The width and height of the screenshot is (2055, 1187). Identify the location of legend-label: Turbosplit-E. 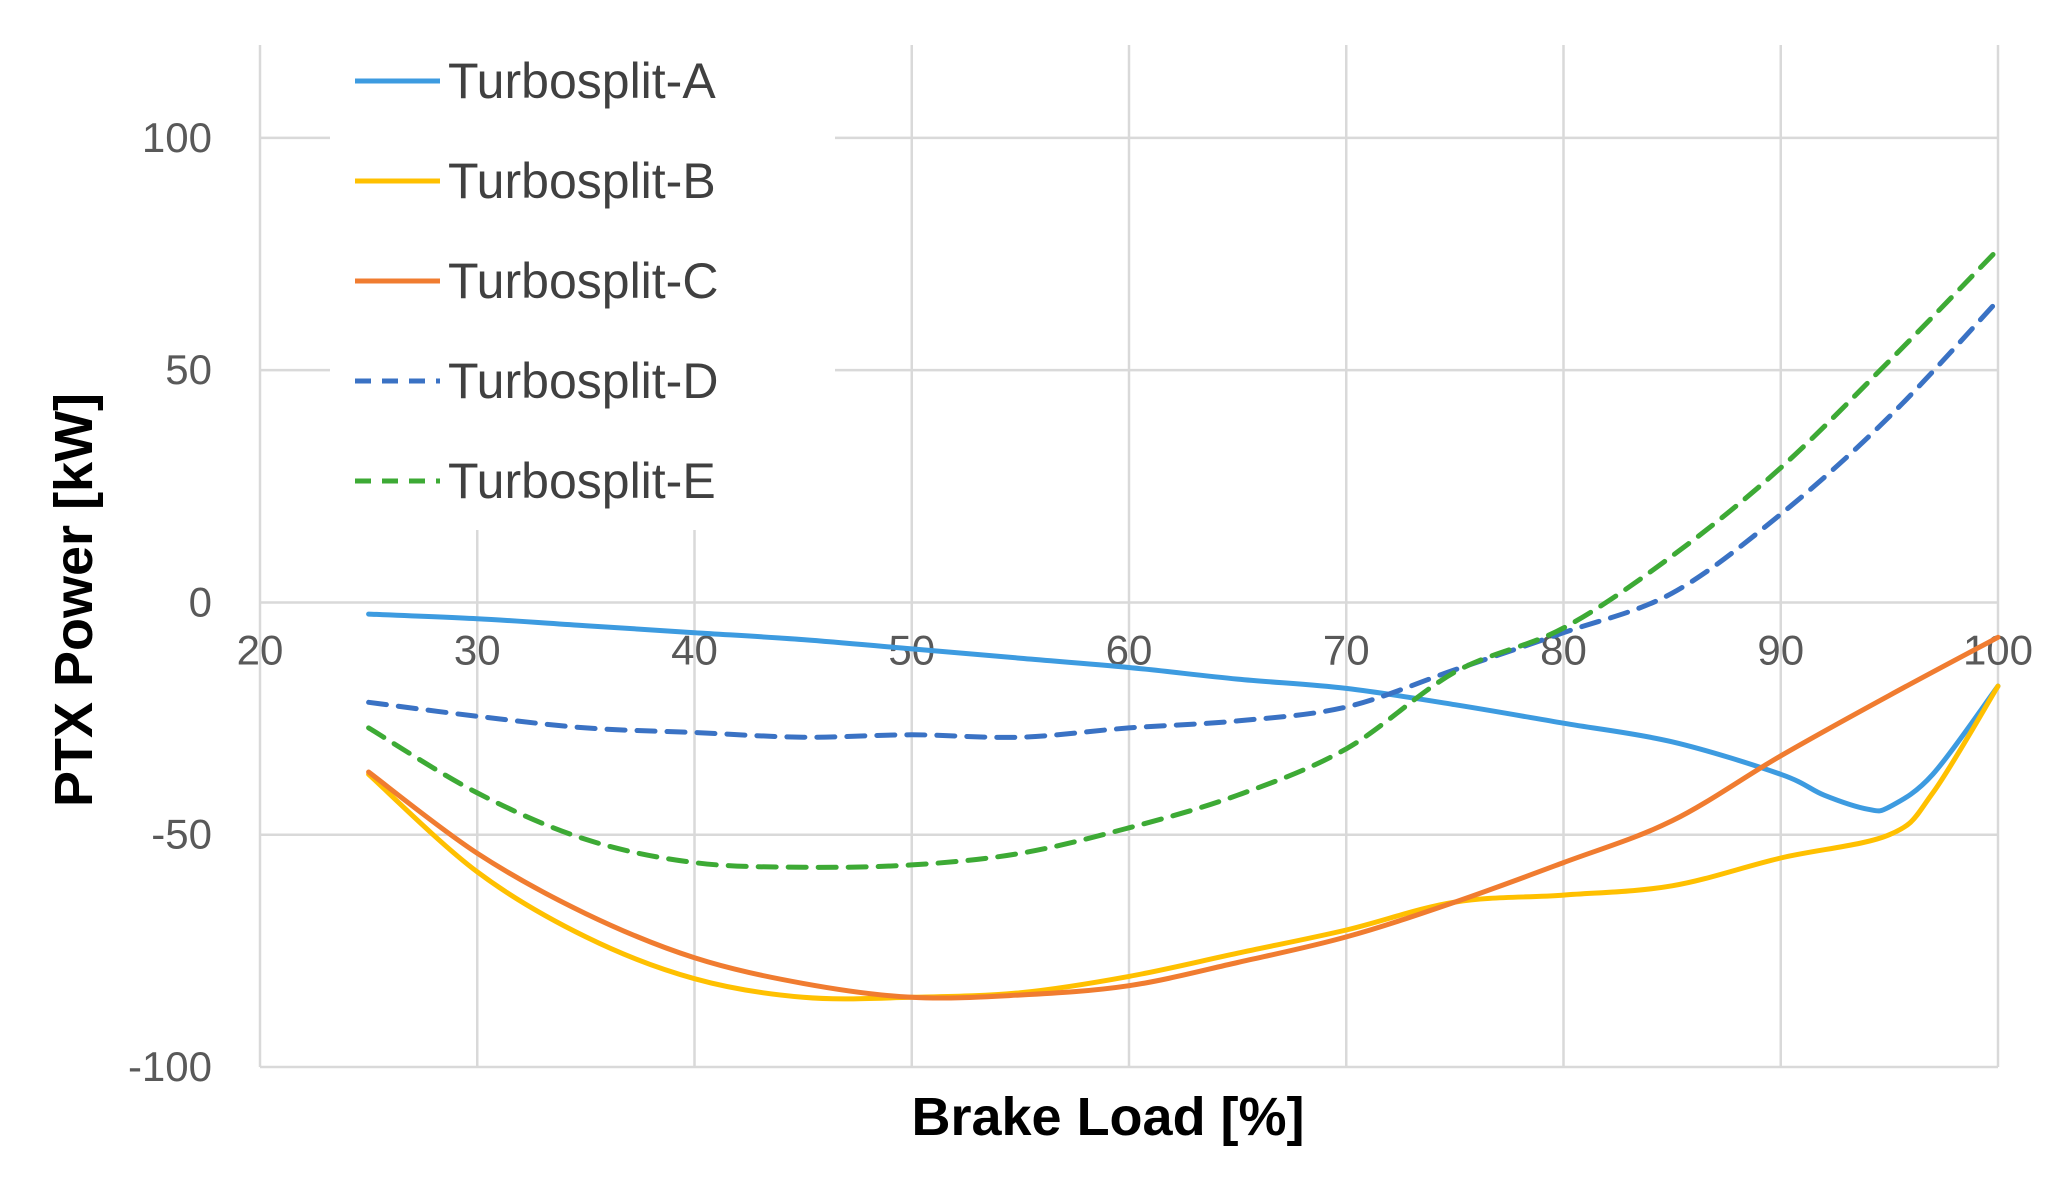
(582, 481).